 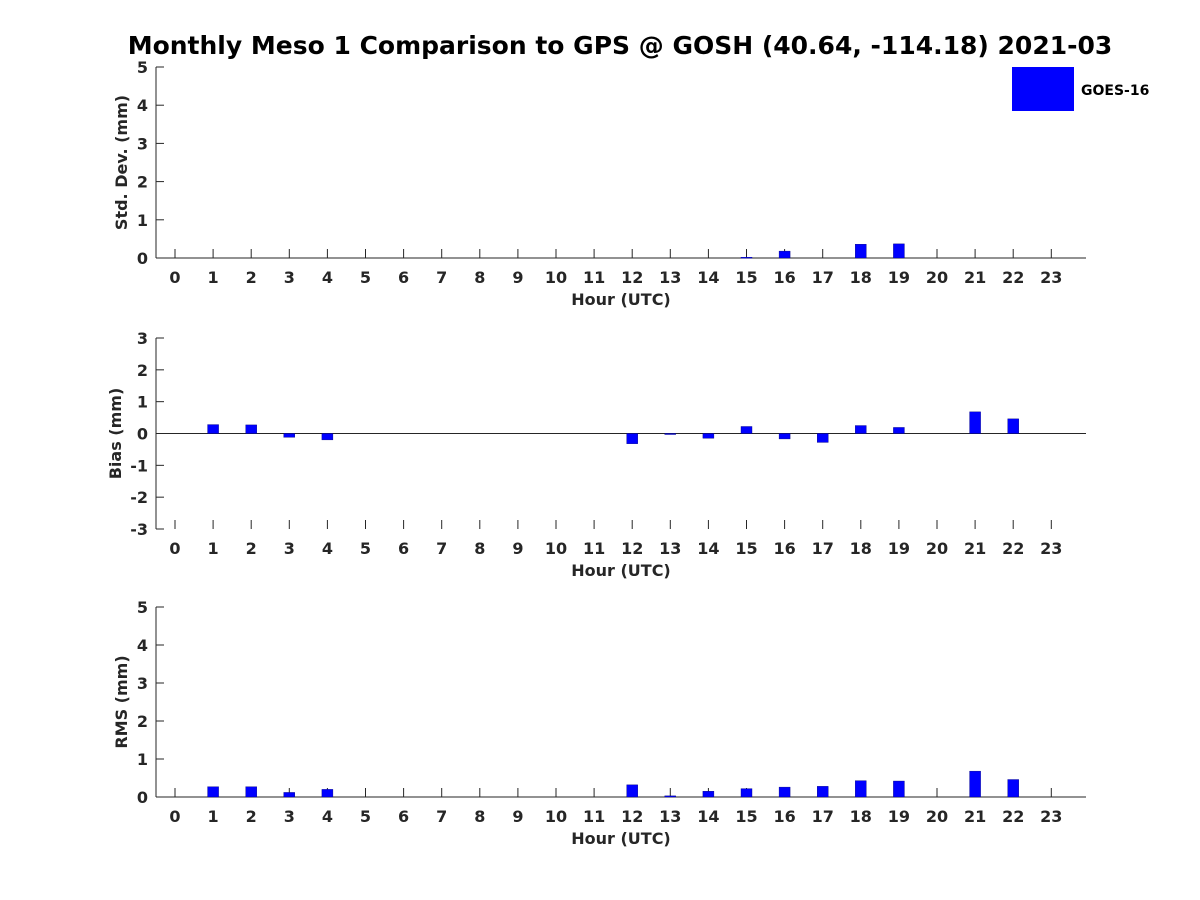 I want to click on x-tick-label: 20, so click(x=937, y=816).